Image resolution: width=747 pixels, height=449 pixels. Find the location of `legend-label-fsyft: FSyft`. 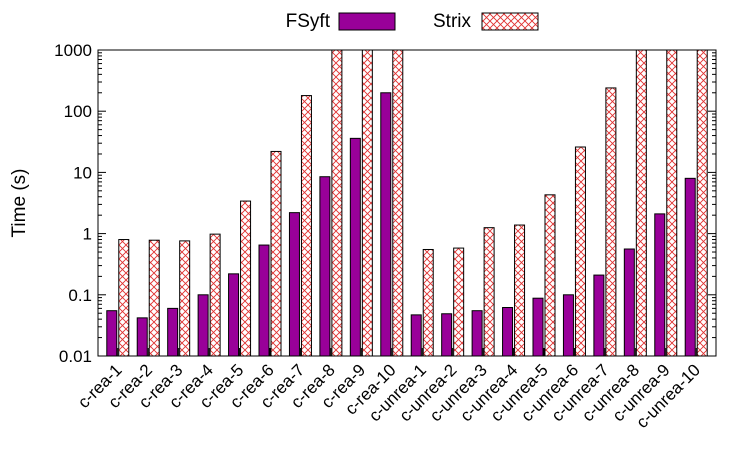

legend-label-fsyft: FSyft is located at coordinates (308, 21).